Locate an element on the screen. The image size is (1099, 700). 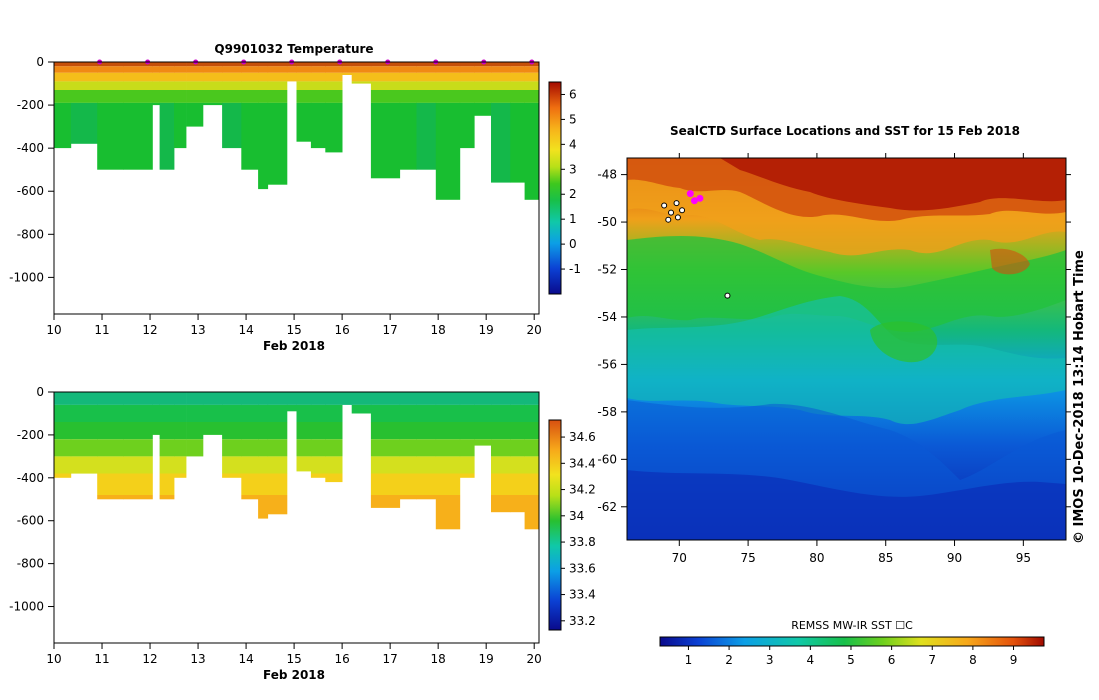
map-x-tick-label: 80 is located at coordinates (816, 558).